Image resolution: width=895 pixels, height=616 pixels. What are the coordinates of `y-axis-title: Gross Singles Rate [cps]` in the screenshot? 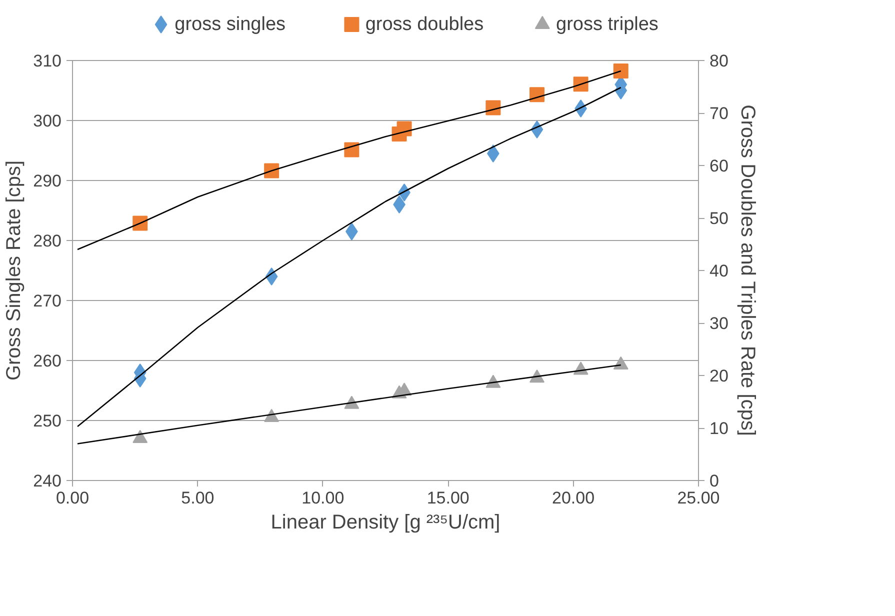 It's located at (14, 270).